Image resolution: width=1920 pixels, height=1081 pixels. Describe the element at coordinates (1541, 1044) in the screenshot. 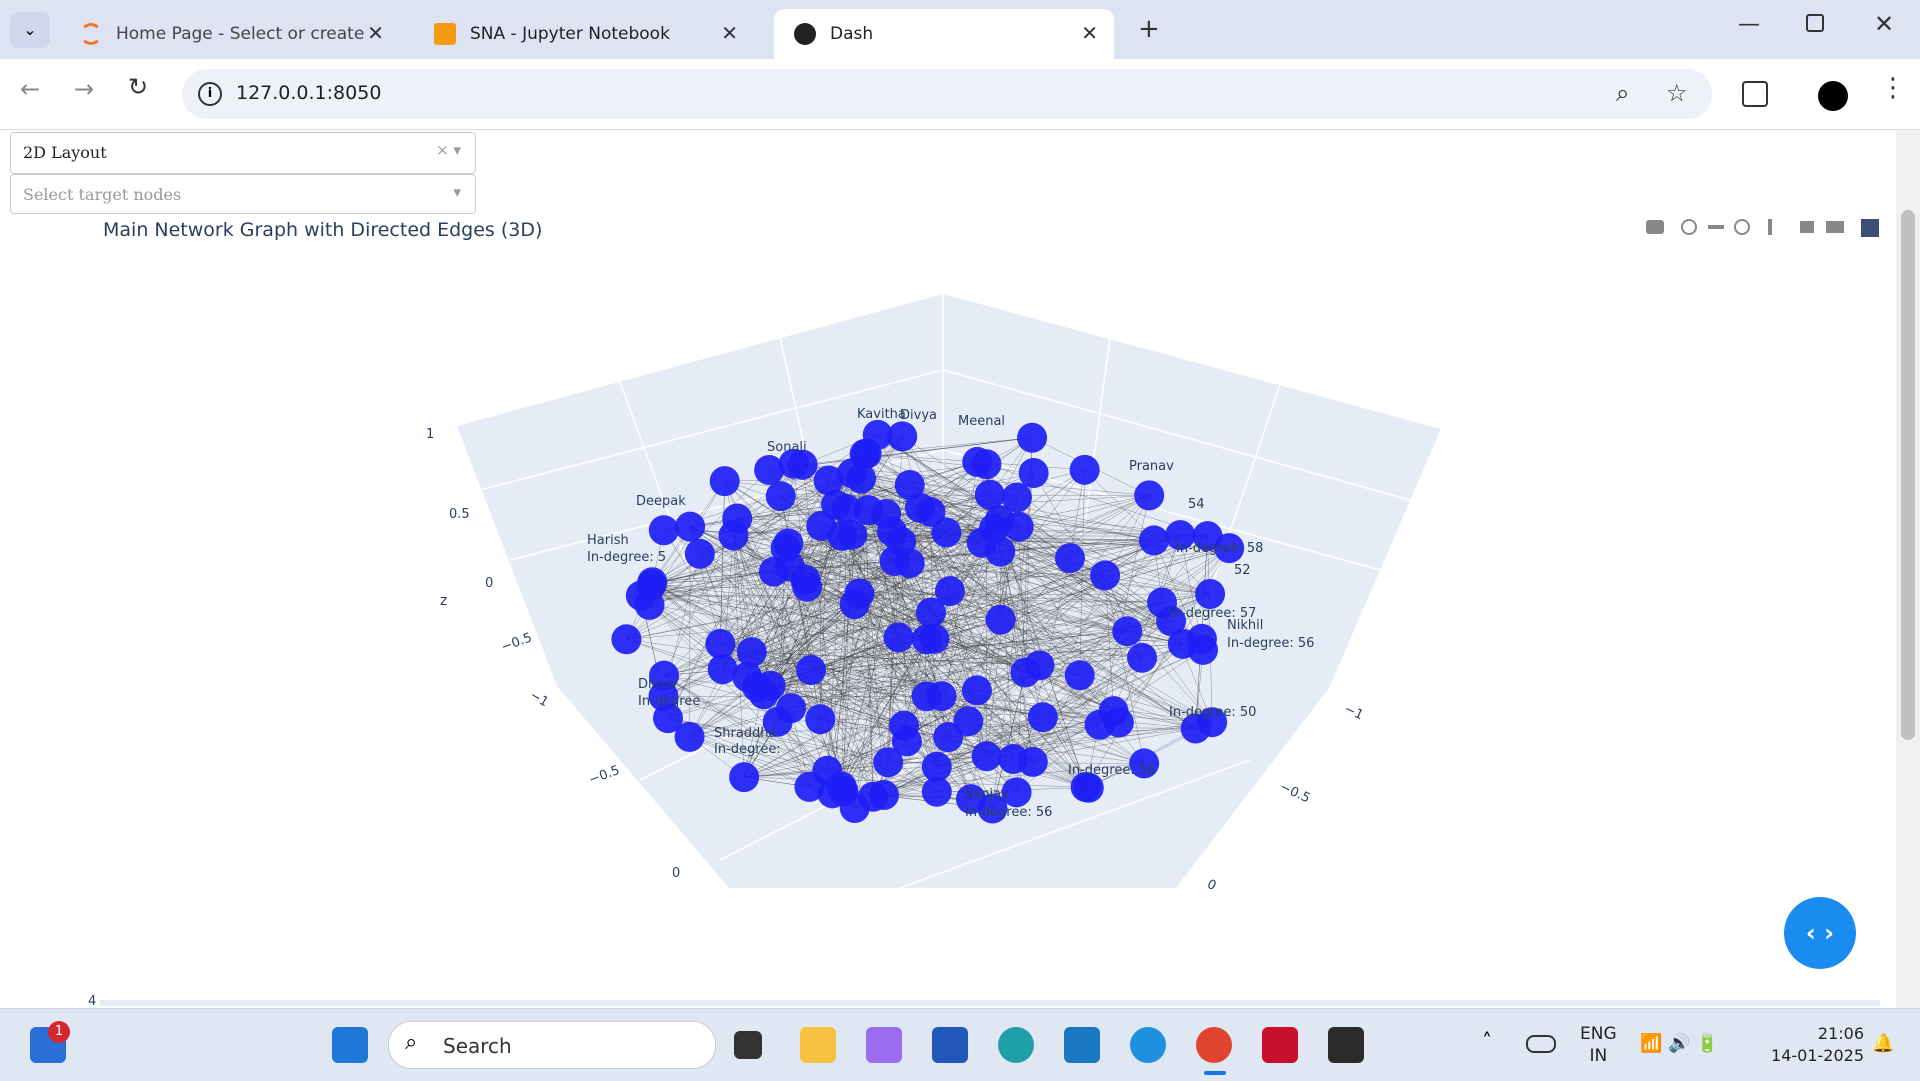

I see `onedrive` at that location.